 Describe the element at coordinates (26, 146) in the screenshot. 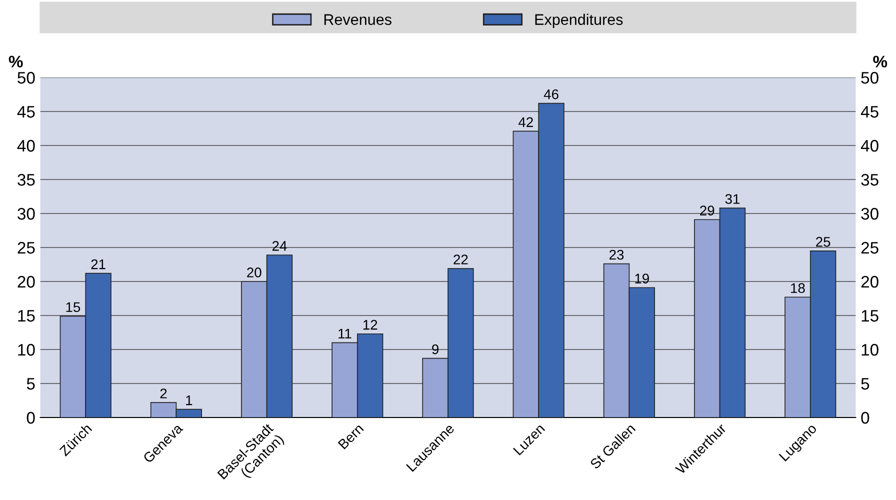

I see `y-tick-label: 40` at that location.